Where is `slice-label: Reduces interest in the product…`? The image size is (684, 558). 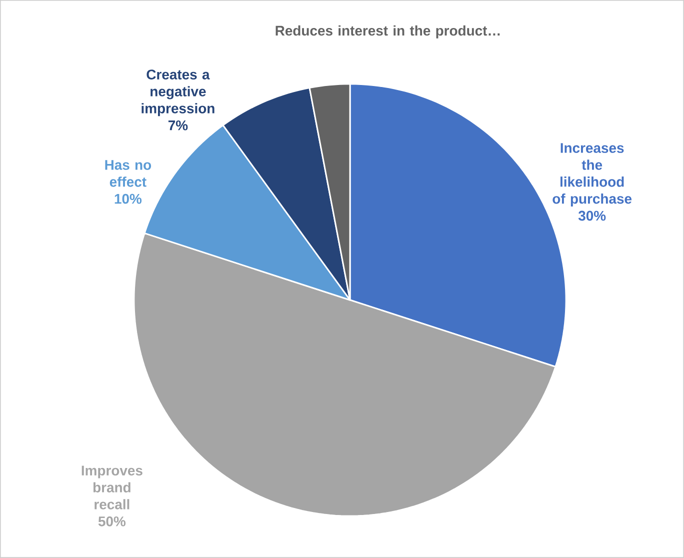 slice-label: Reduces interest in the product… is located at coordinates (388, 31).